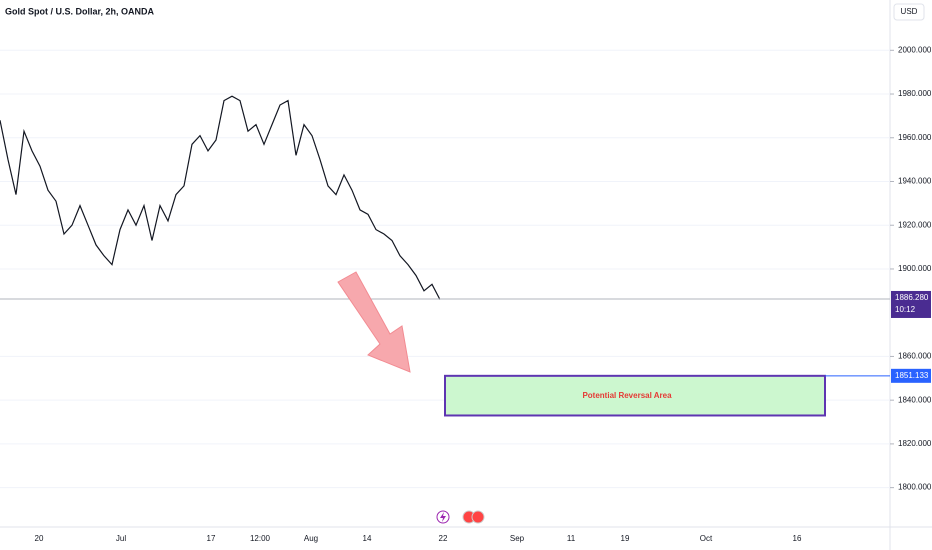 The image size is (932, 550). Describe the element at coordinates (39, 538) in the screenshot. I see `x-tick-label: 20` at that location.